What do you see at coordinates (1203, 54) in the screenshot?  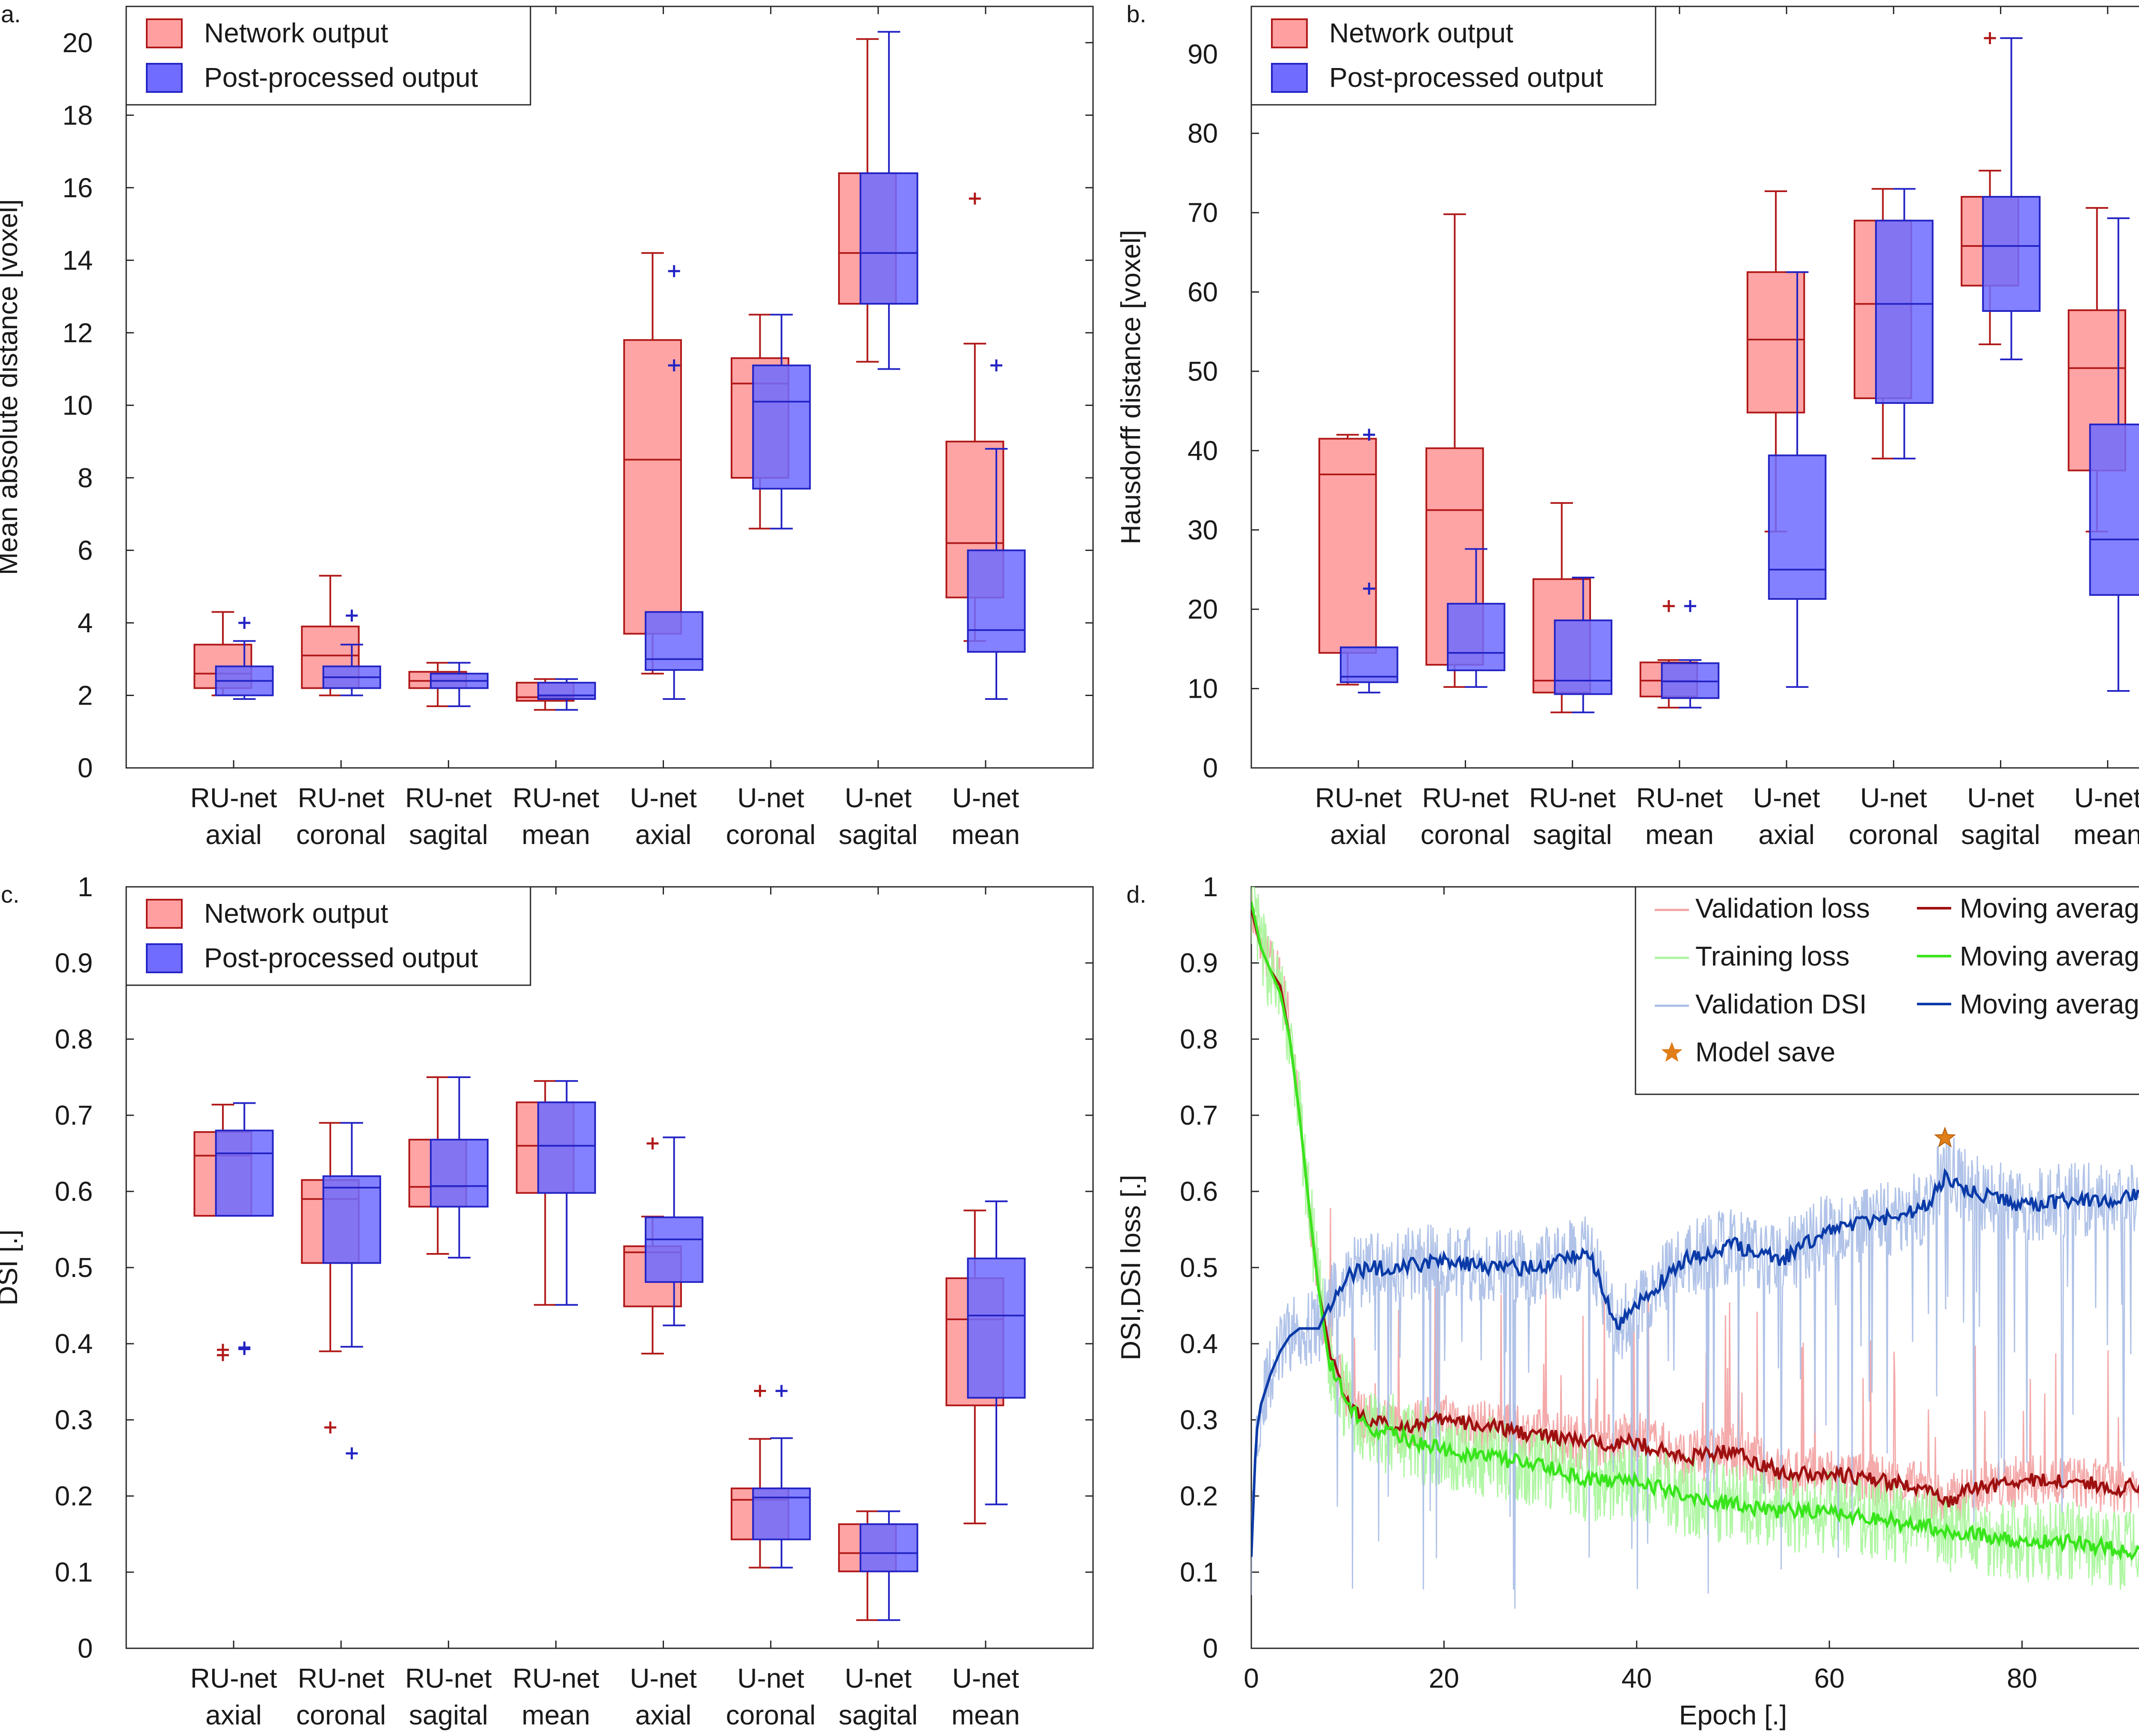 I see `y-tick-label: 90` at bounding box center [1203, 54].